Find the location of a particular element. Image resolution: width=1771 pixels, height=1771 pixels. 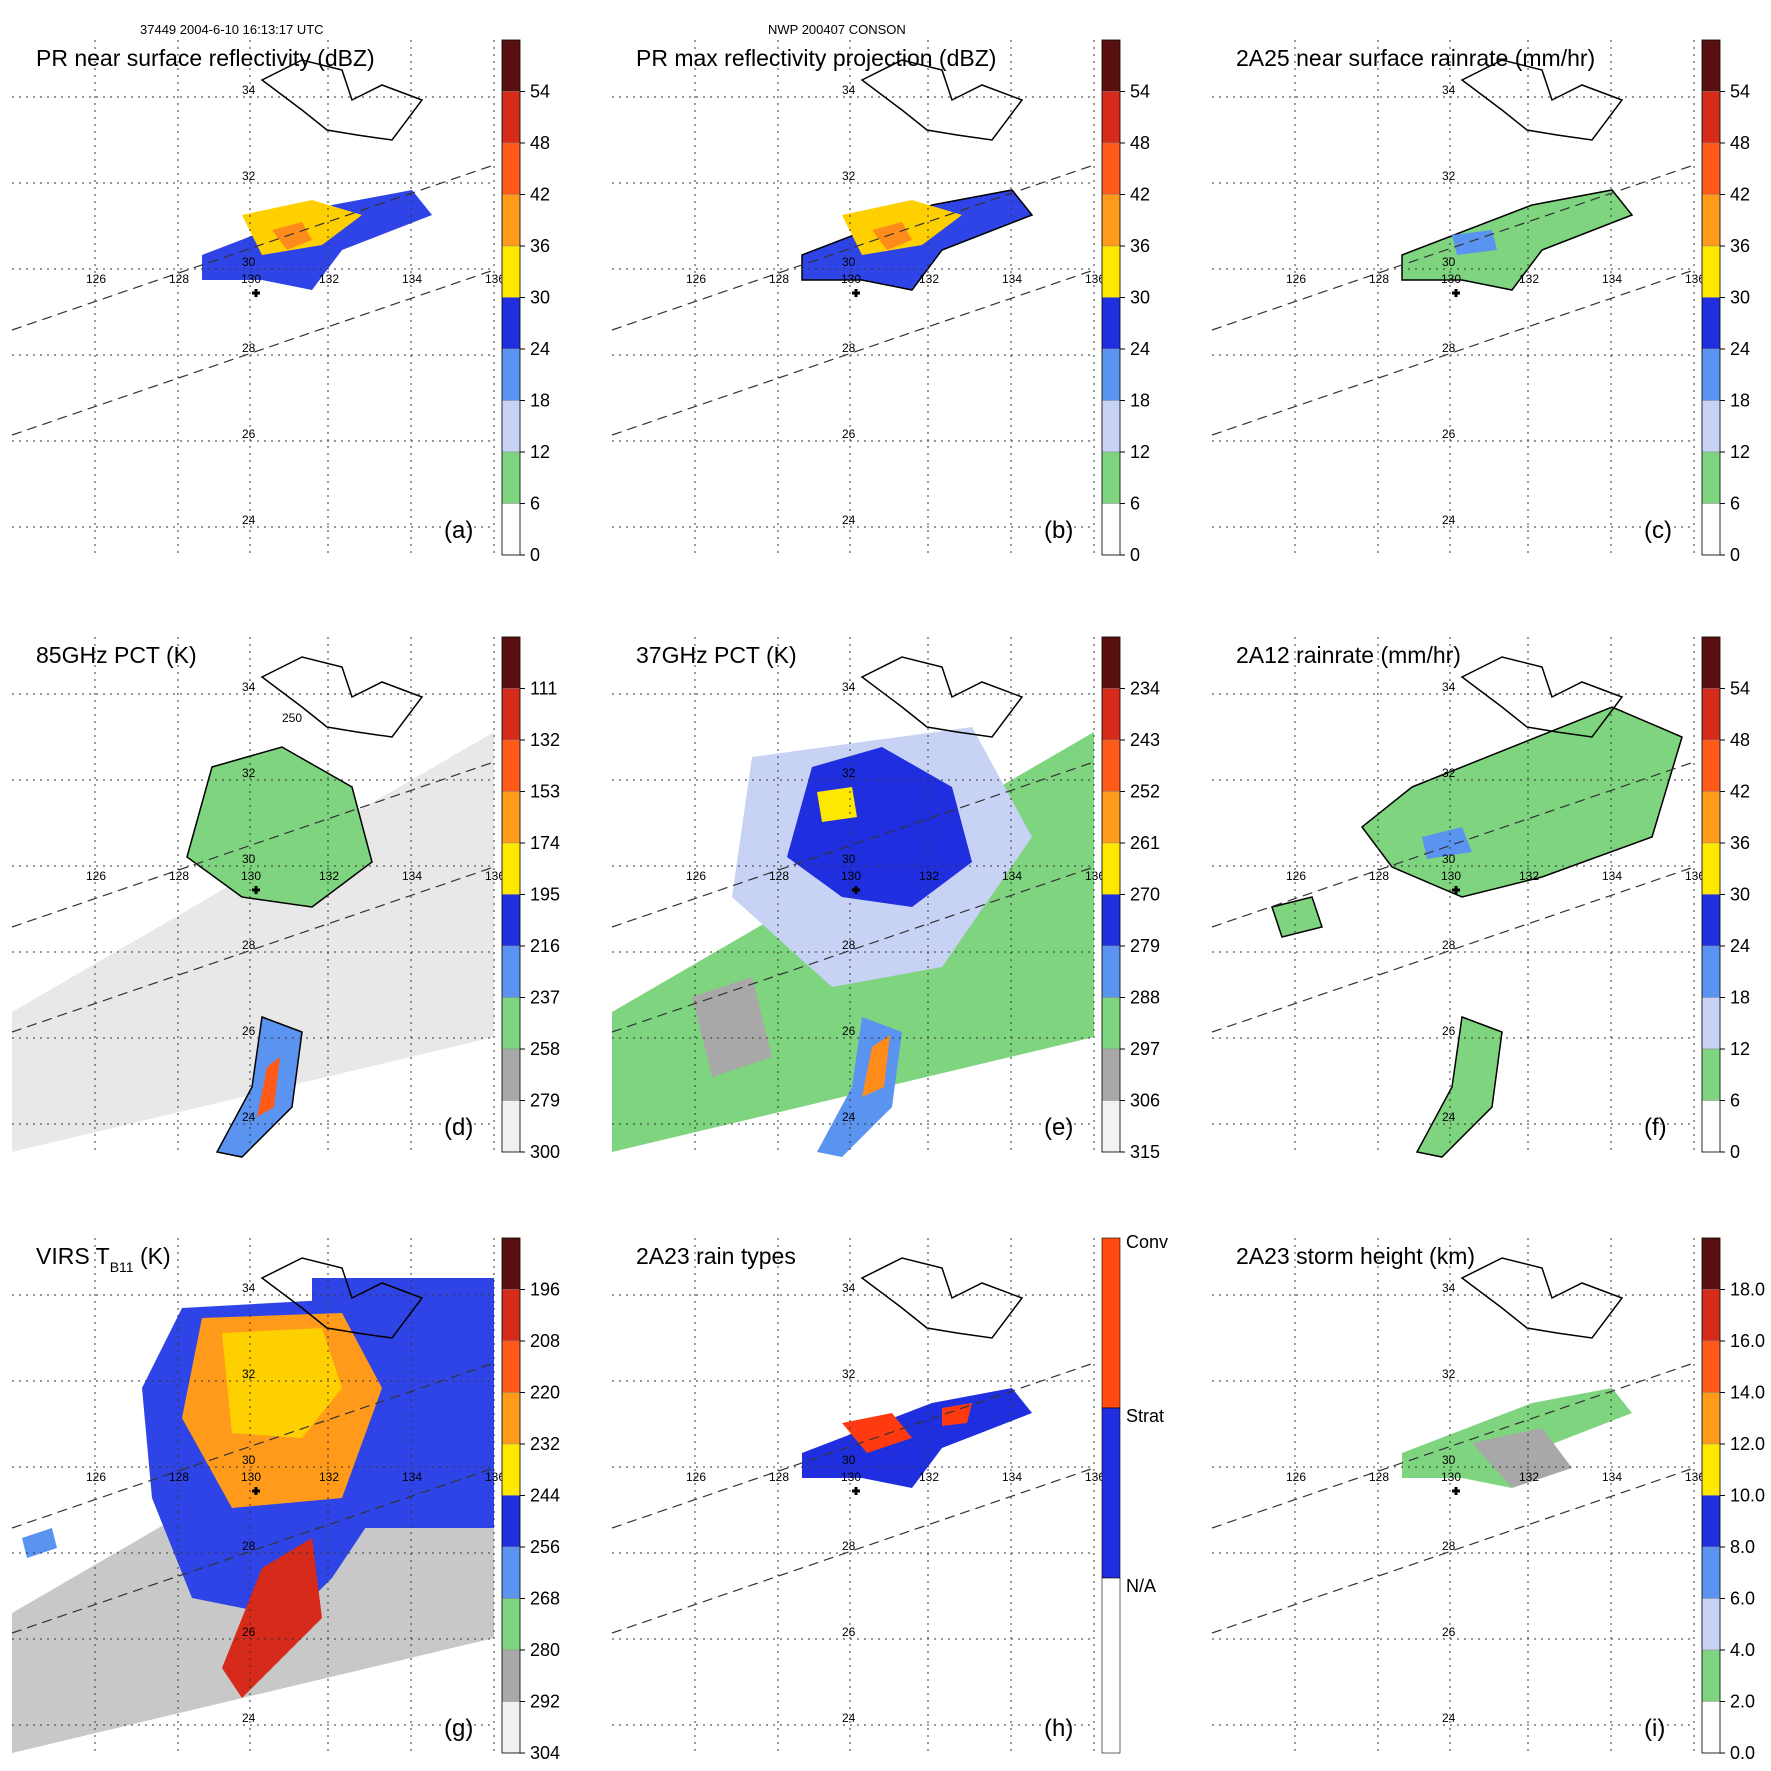

colorbar-tick-label: 30 is located at coordinates (540, 298).